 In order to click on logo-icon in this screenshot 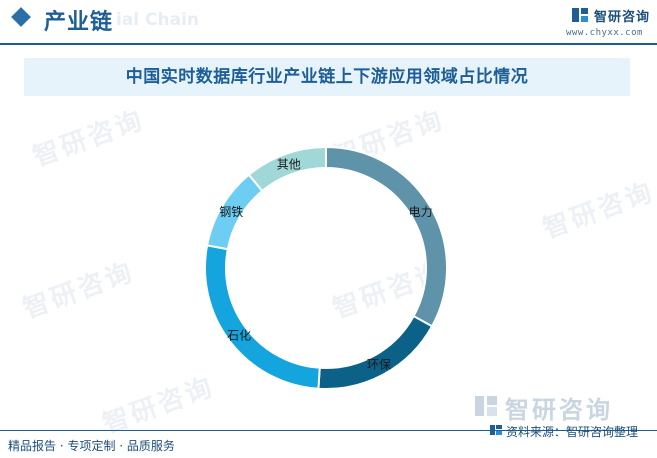, I will do `click(580, 15)`.